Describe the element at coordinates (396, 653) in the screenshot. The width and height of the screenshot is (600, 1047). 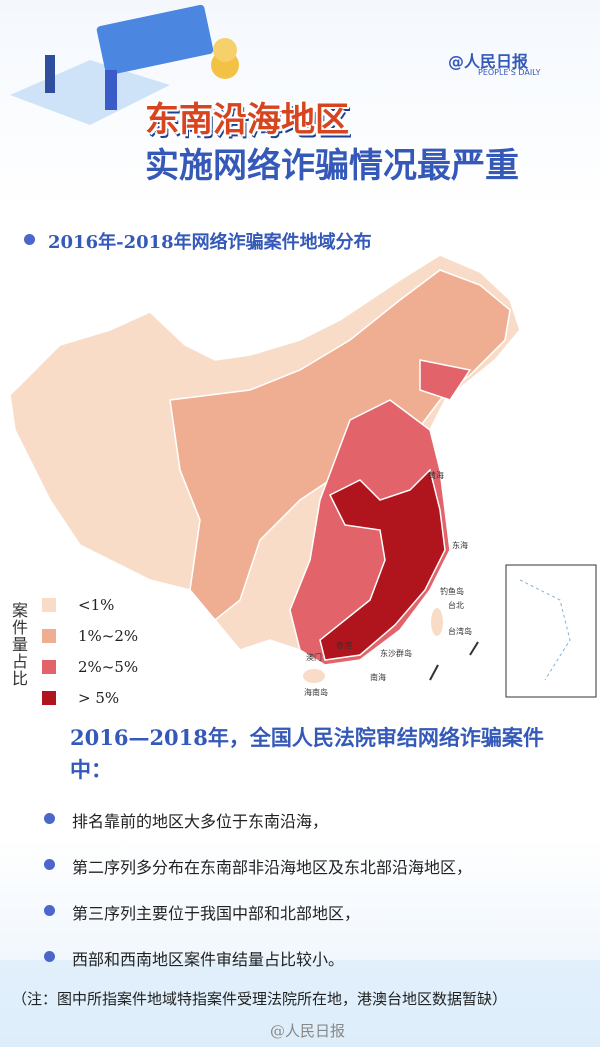
I see `map-label: 东沙群岛` at that location.